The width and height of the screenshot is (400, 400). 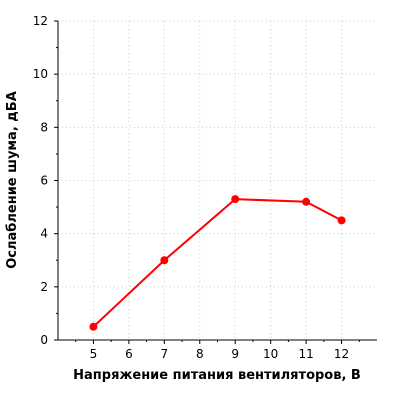 I want to click on y-tick-label: 12, so click(x=40, y=21).